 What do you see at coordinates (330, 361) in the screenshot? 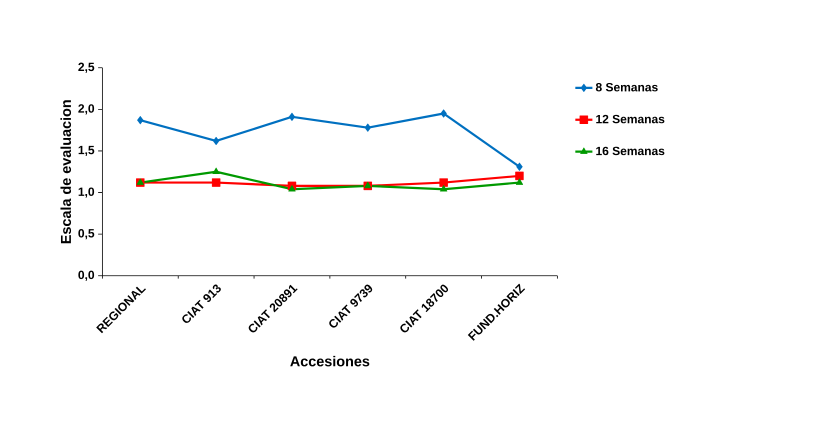
I see `x-axis-title: Accesiones` at bounding box center [330, 361].